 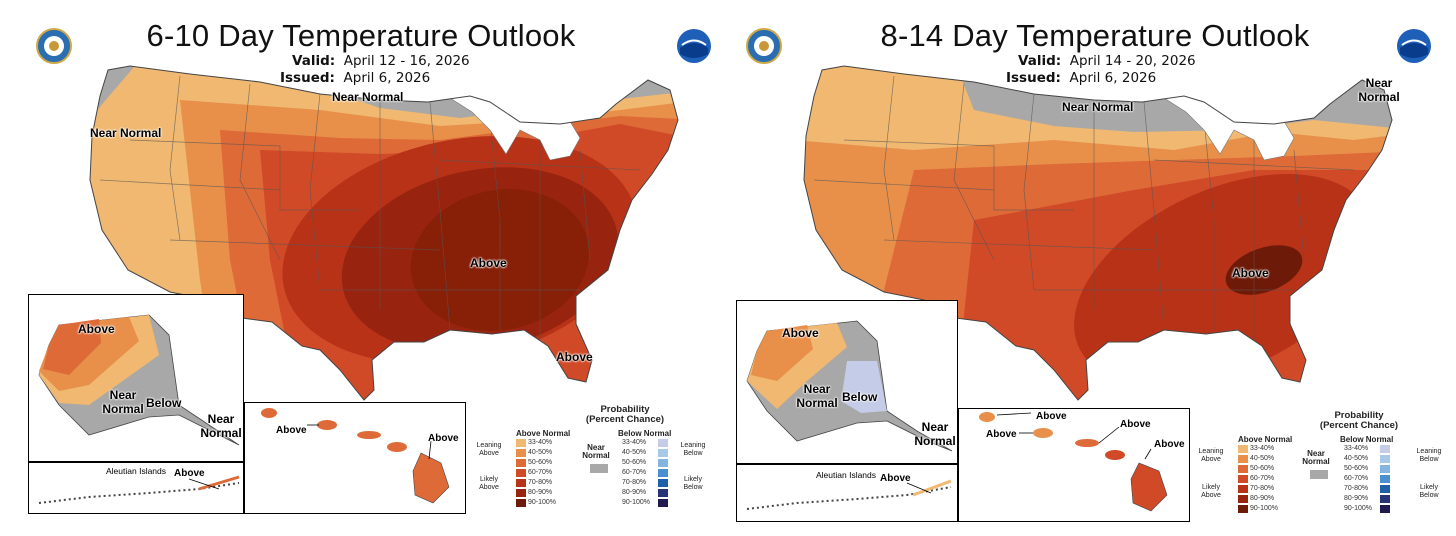 What do you see at coordinates (1429, 455) in the screenshot?
I see `legend-leaning-below: Leaning Below` at bounding box center [1429, 455].